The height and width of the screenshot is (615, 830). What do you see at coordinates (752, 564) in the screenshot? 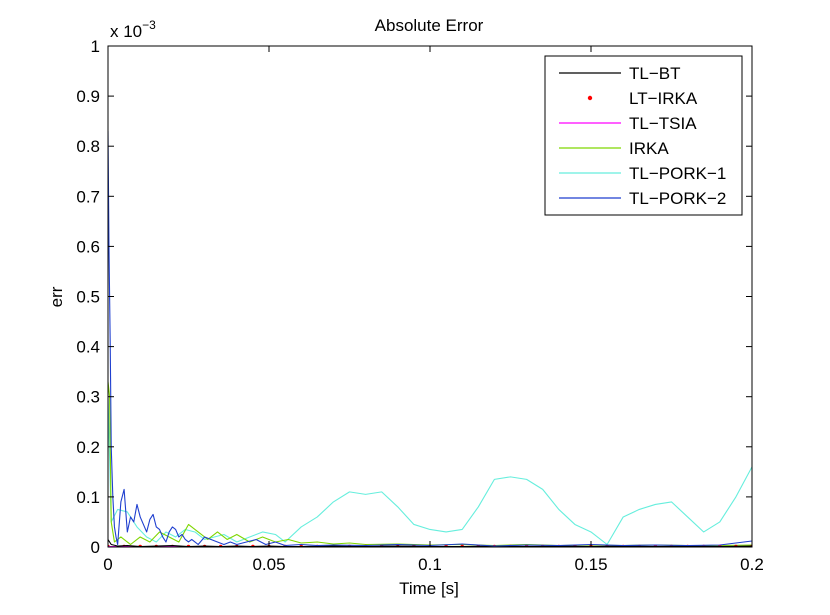
I see `x-tick-label: 0.2` at bounding box center [752, 564].